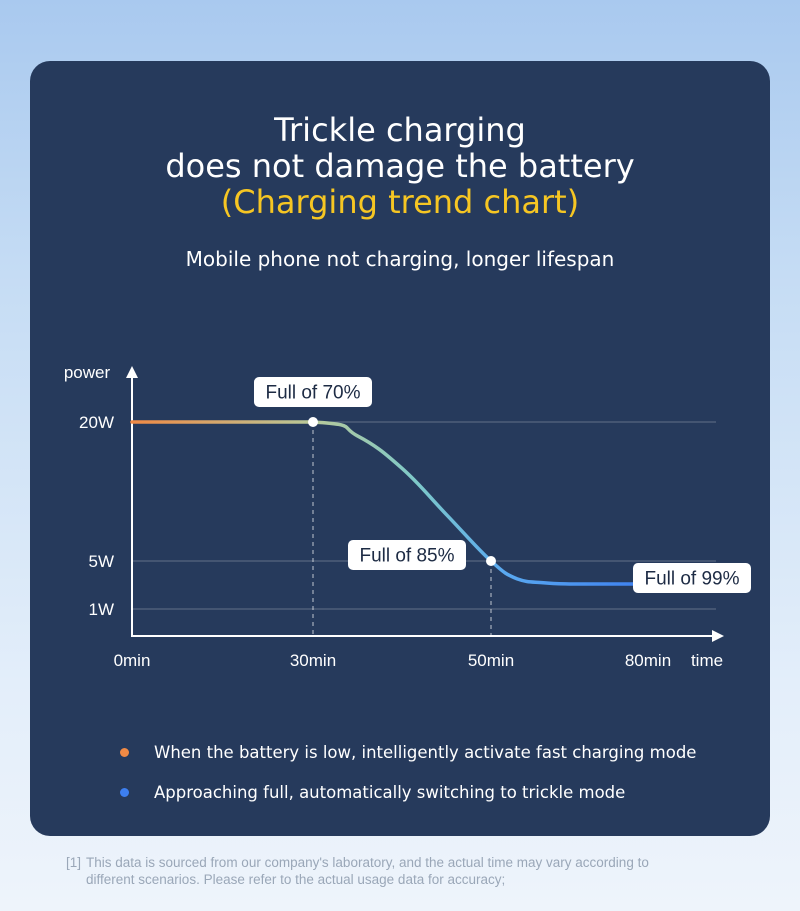  I want to click on x-tick-label: 30min, so click(313, 660).